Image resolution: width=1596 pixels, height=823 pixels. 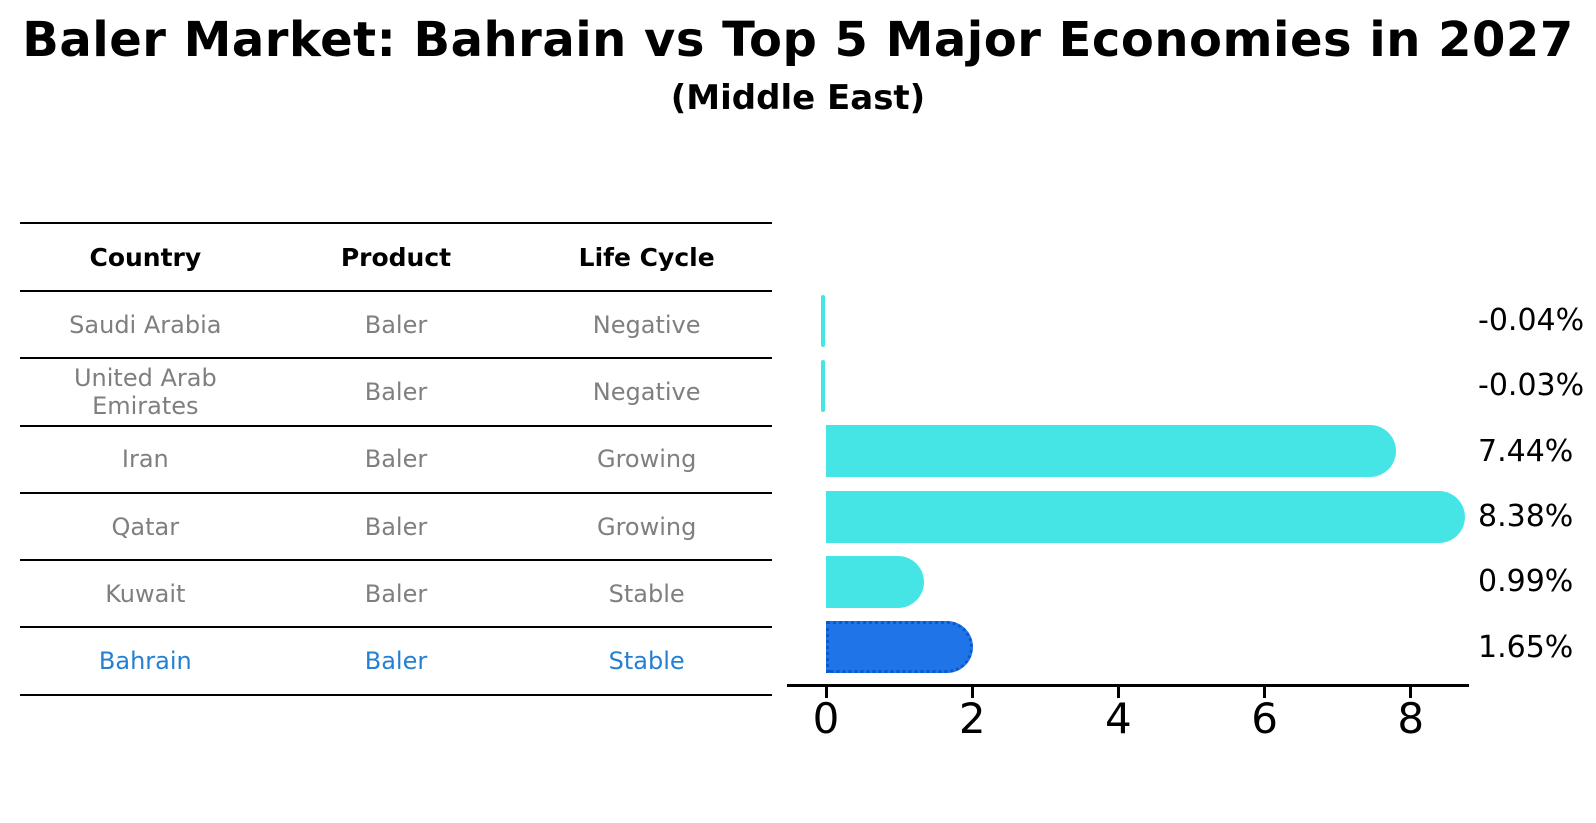 I want to click on x-axis-tick-label: 6, so click(x=1264, y=718).